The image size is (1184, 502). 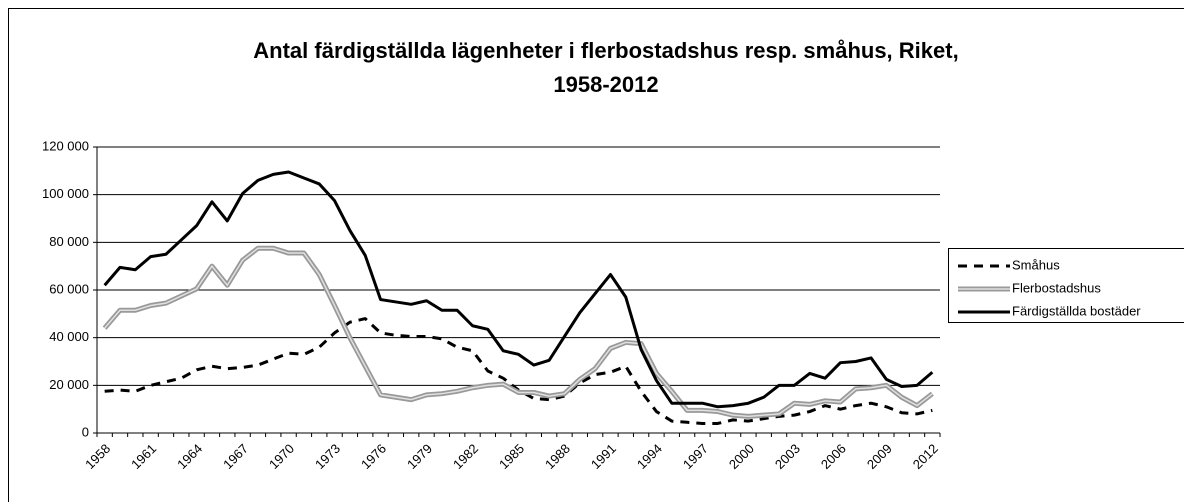 What do you see at coordinates (85, 431) in the screenshot?
I see `y-tick-label: 0` at bounding box center [85, 431].